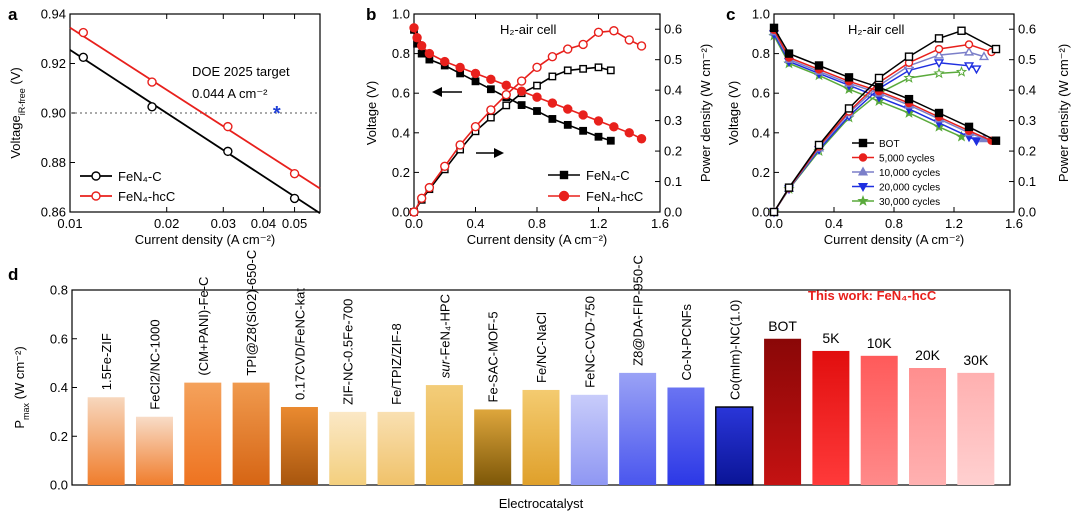 The image size is (1080, 514). What do you see at coordinates (230, 93) in the screenshot?
I see `annotation-line2: 0.044 A cm⁻²` at bounding box center [230, 93].